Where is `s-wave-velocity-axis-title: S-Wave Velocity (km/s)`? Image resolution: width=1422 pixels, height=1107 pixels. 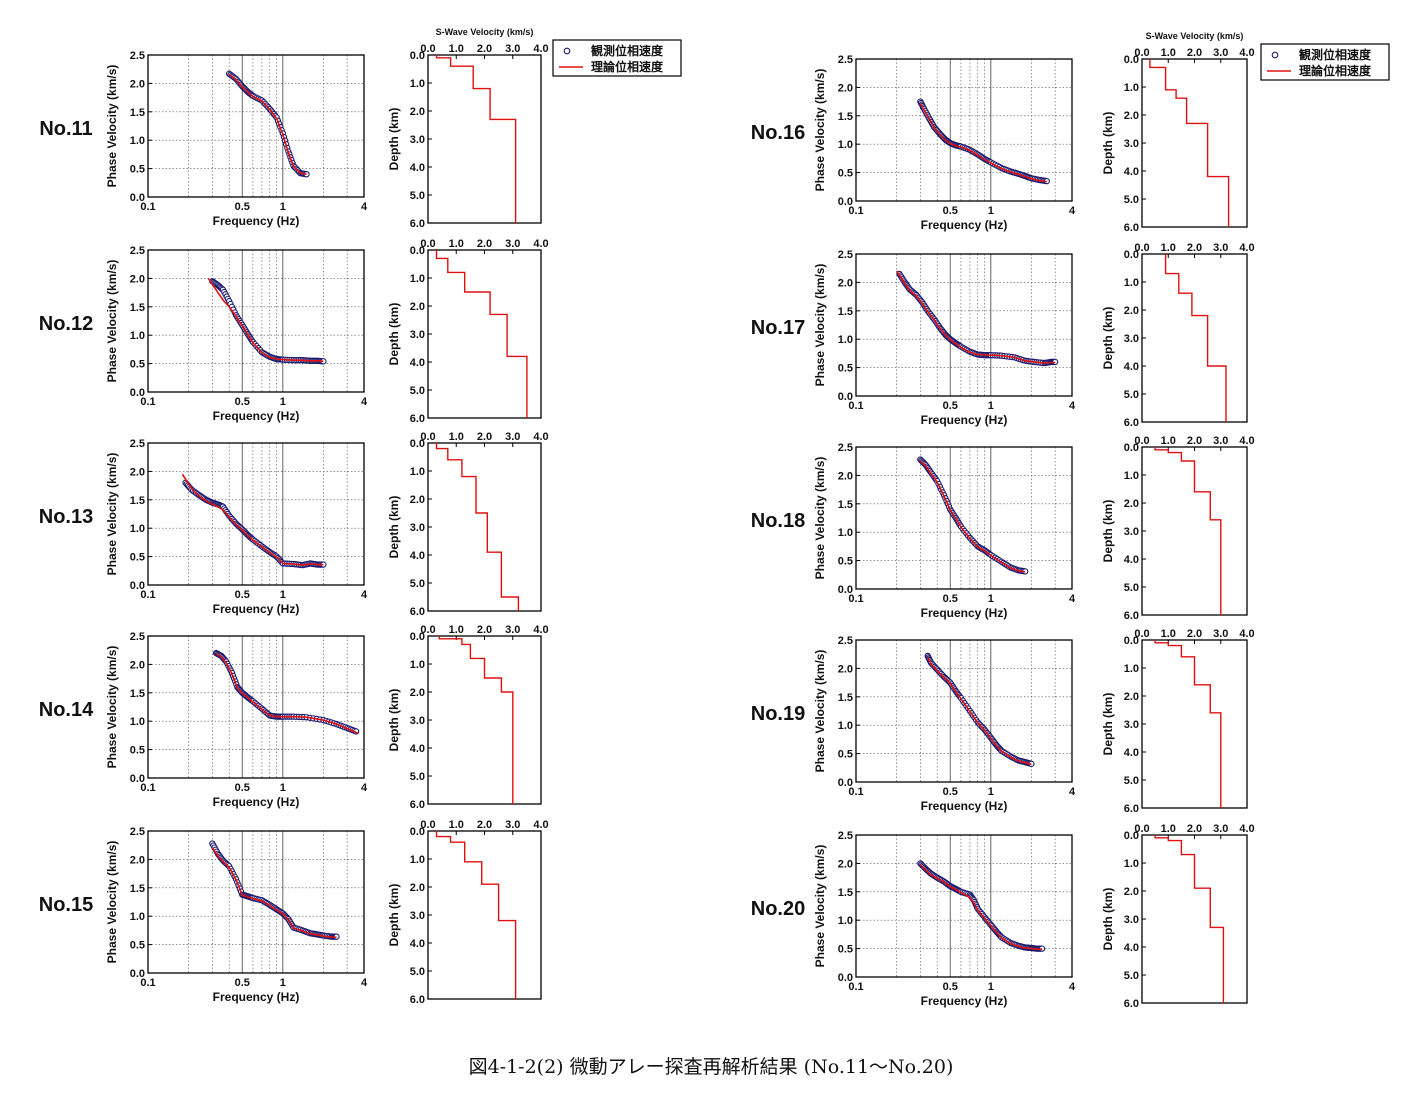
s-wave-velocity-axis-title: S-Wave Velocity (km/s) is located at coordinates (485, 32).